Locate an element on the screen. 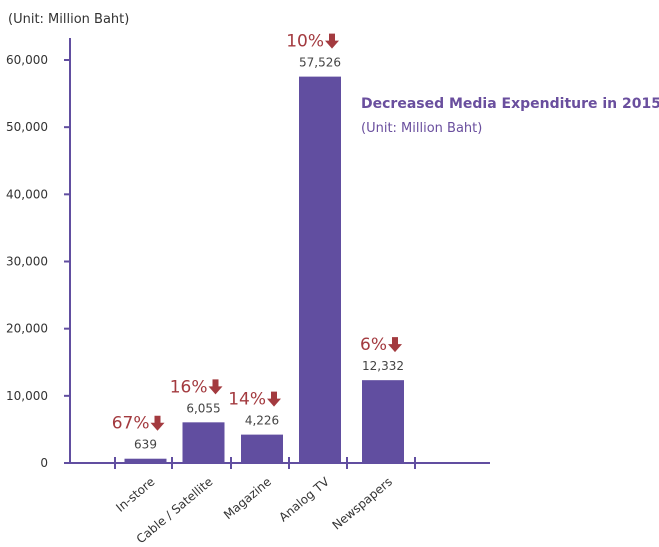 Image resolution: width=659 pixels, height=547 pixels. percent-change-label: 16% is located at coordinates (189, 387).